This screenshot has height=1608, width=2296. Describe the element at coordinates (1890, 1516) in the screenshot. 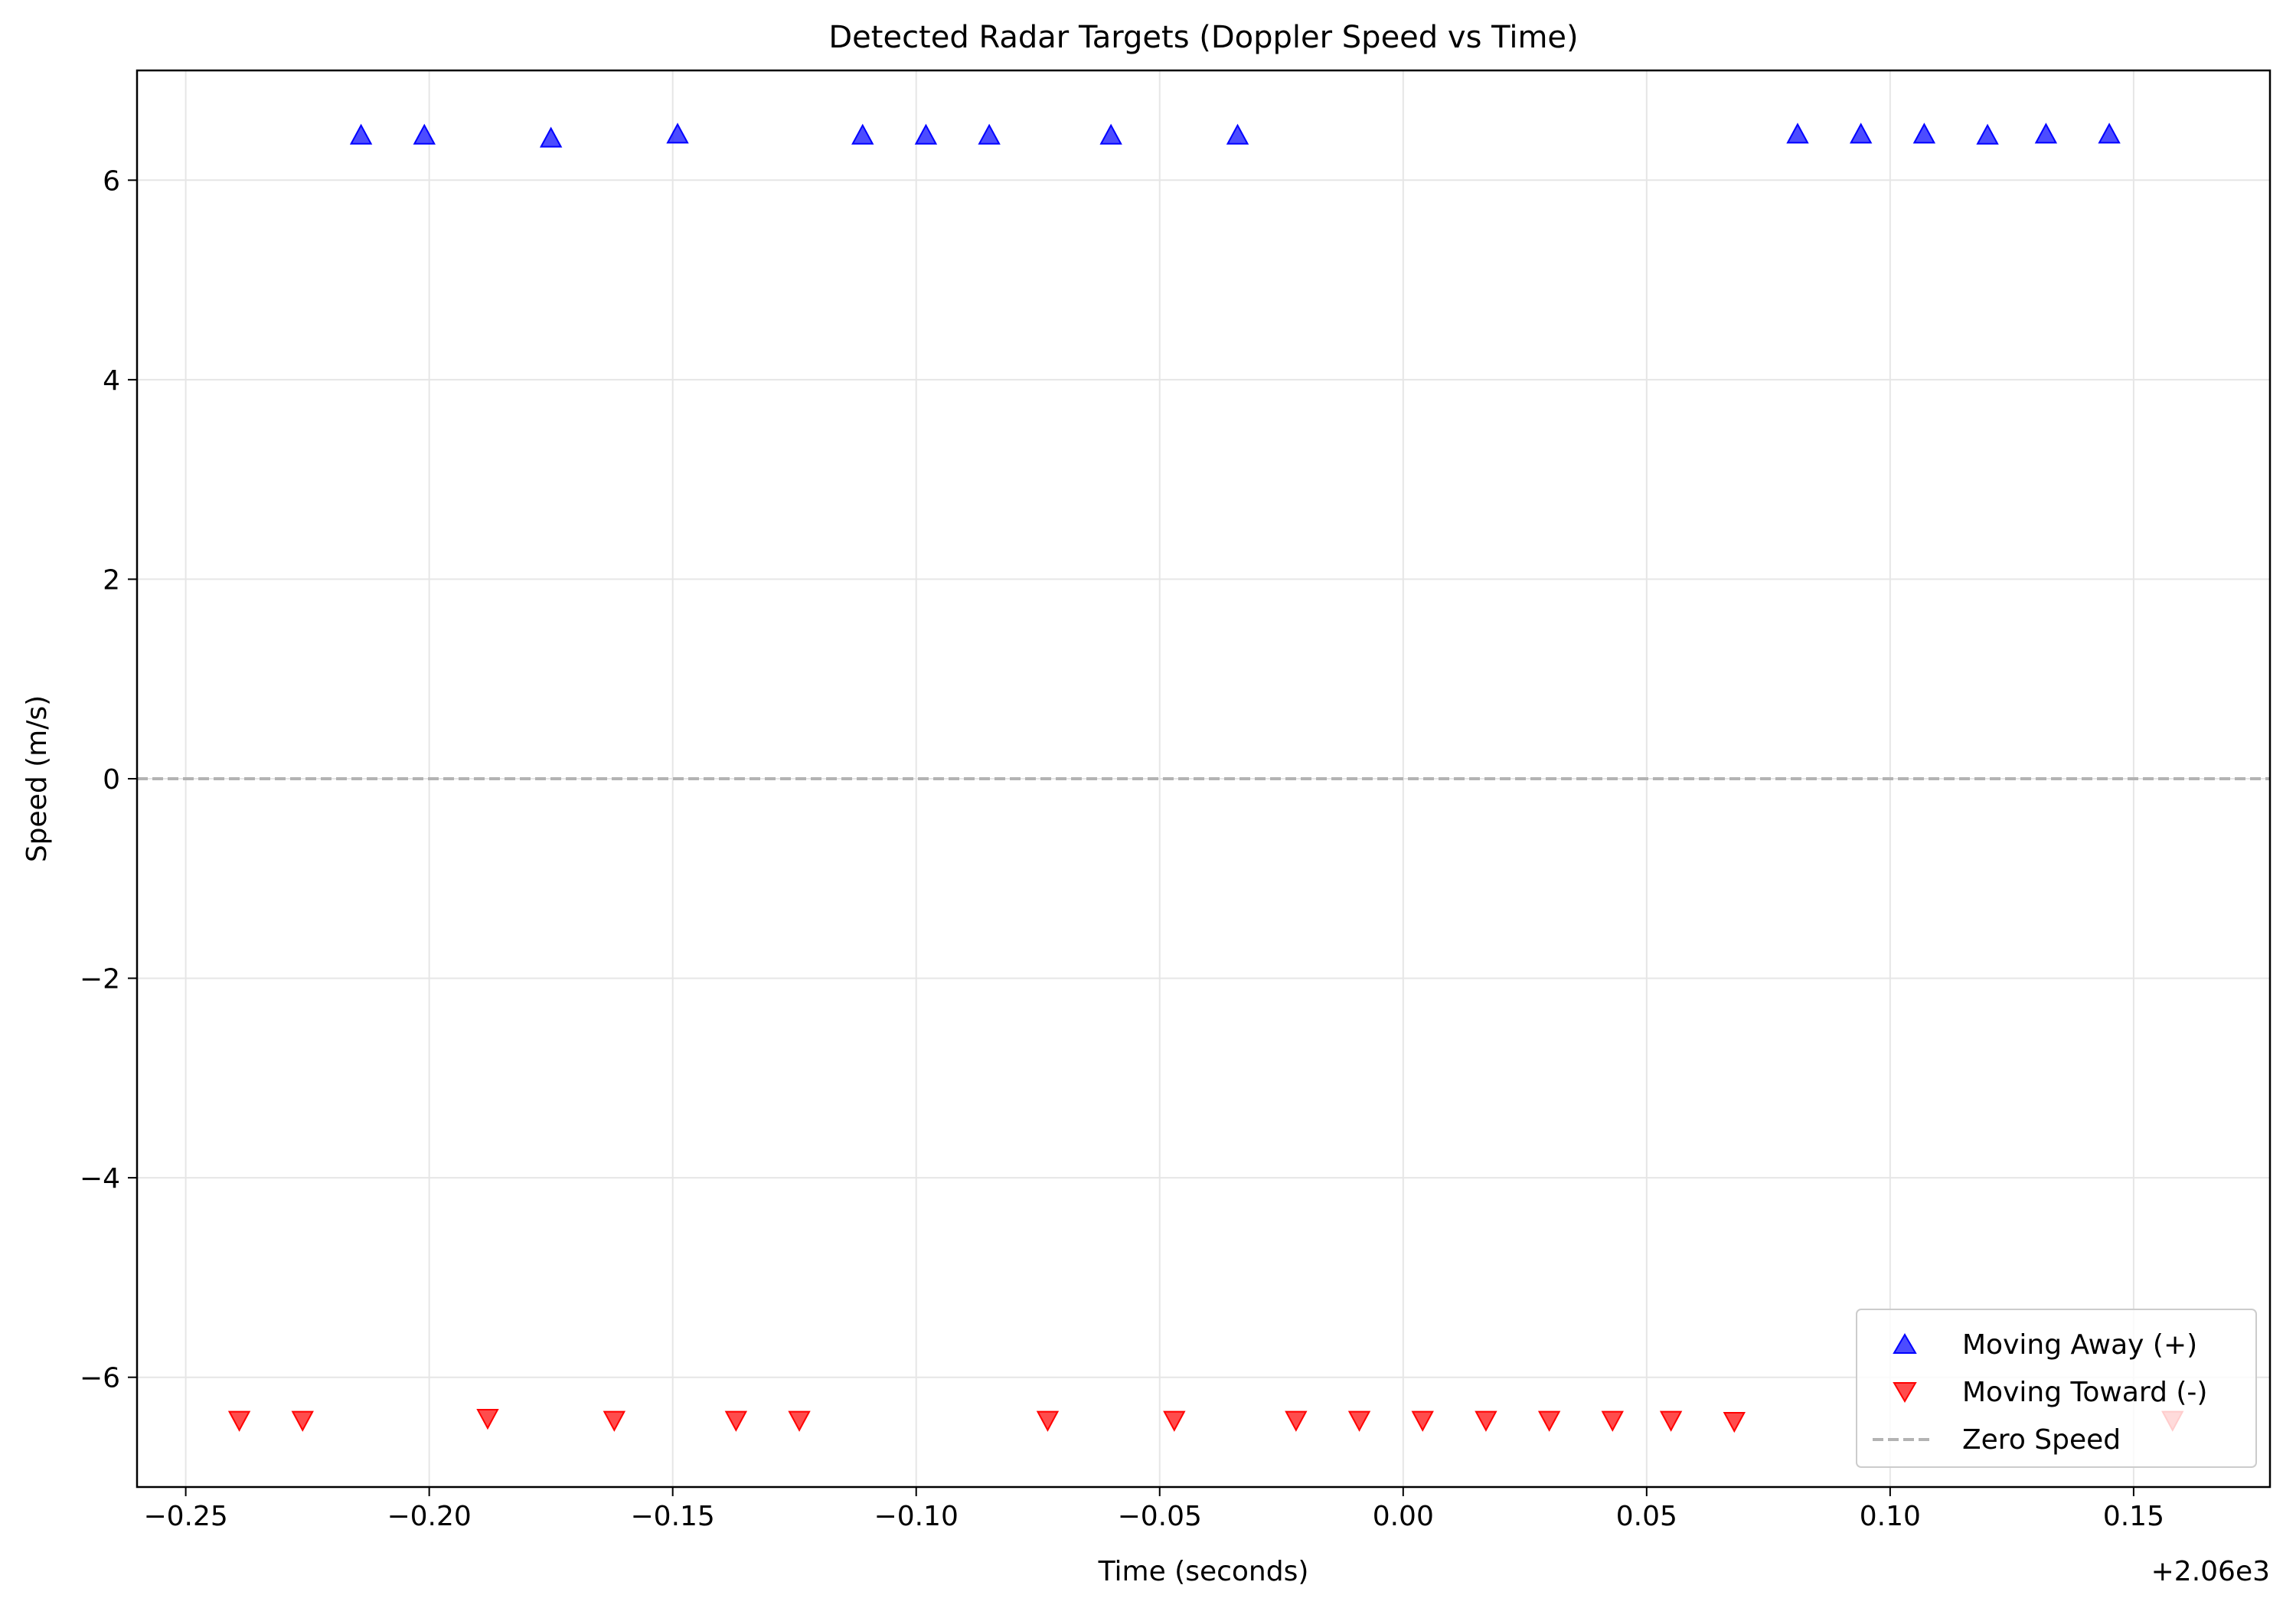

I see `x-tick-label-7: 0.10` at that location.